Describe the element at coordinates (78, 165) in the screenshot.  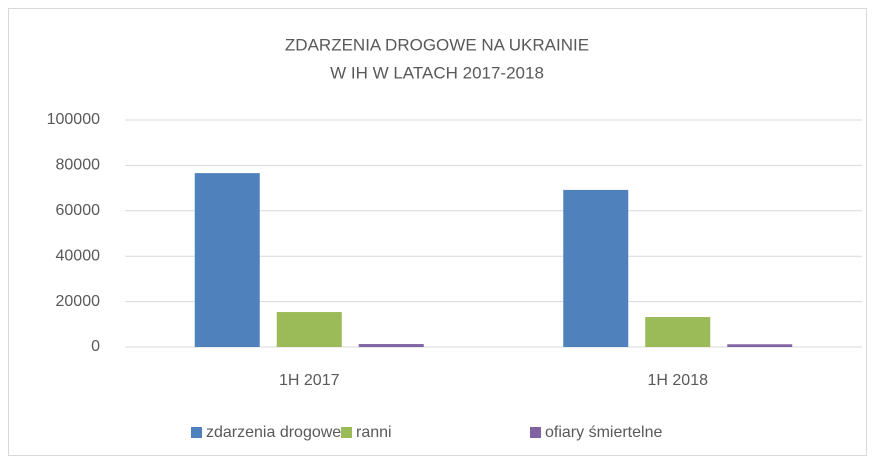
I see `y-tick-label: 80000` at that location.